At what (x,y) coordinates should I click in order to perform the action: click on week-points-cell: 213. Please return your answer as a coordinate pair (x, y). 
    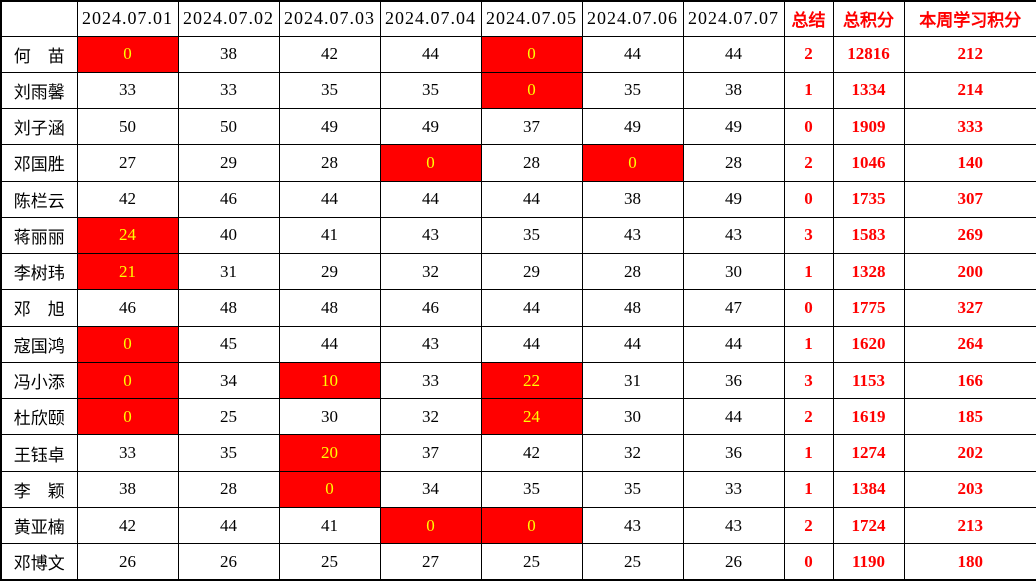
    Looking at the image, I should click on (969, 525).